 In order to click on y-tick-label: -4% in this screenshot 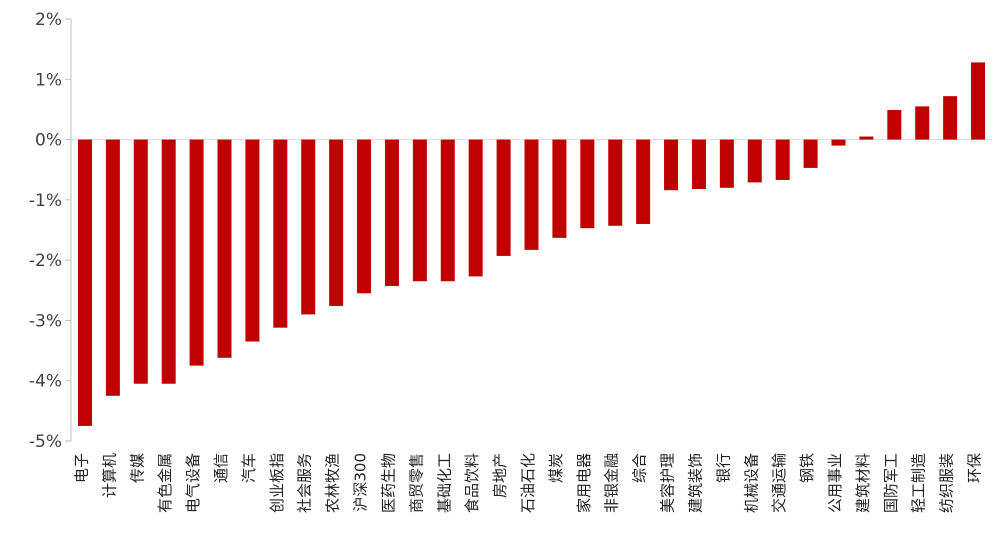, I will do `click(45, 382)`.